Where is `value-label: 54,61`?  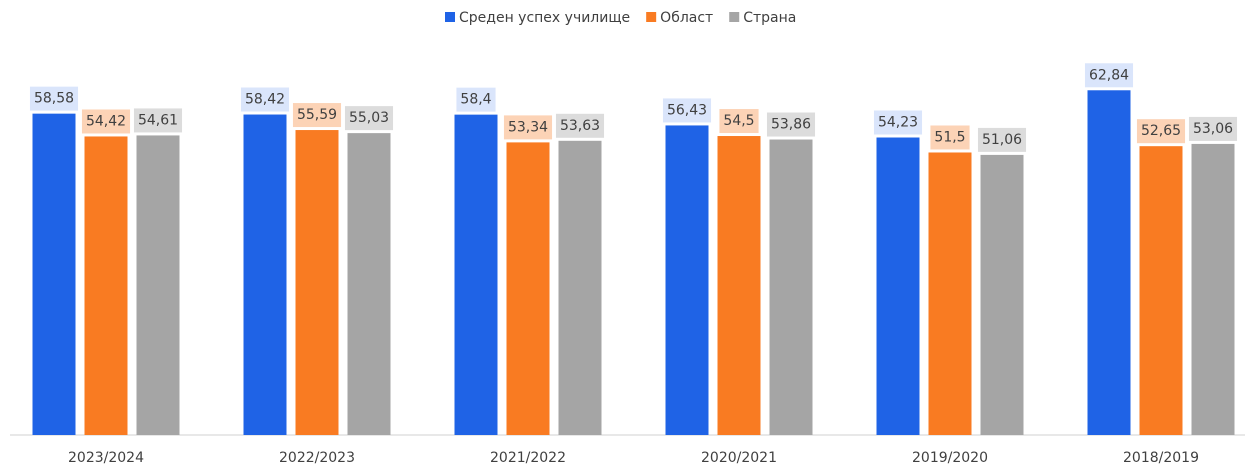 value-label: 54,61 is located at coordinates (158, 120).